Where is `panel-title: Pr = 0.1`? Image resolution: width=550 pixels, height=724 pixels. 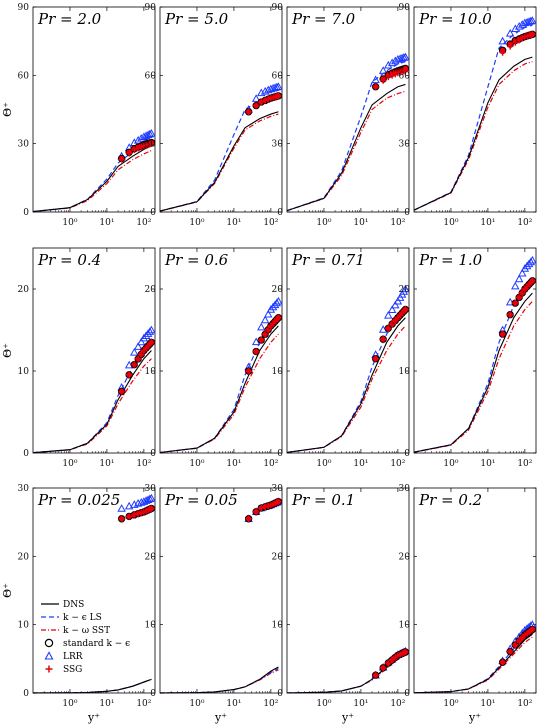
panel-title: Pr = 0.1 is located at coordinates (323, 500).